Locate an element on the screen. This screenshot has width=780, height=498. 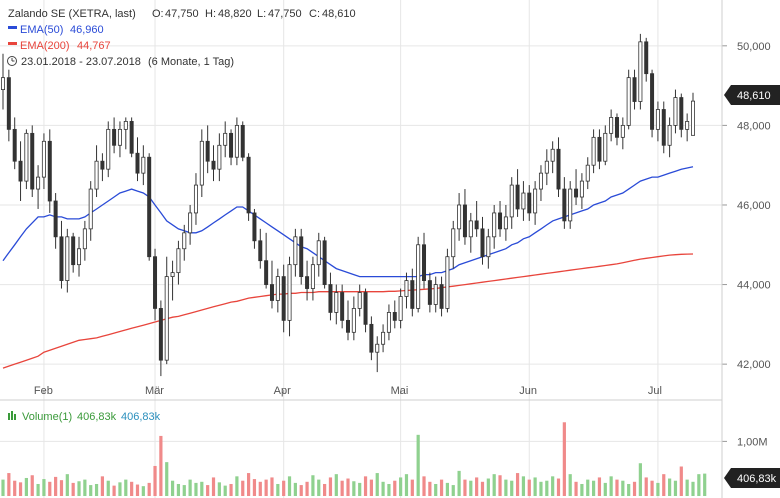
last-price-badge: 48,610 is located at coordinates (752, 95).